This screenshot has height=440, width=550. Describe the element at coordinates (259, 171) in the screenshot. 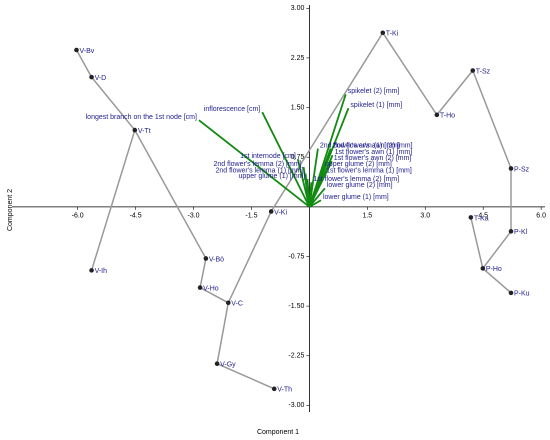

I see `loading-label: 2nd flower's lemma (1) [mm]` at that location.